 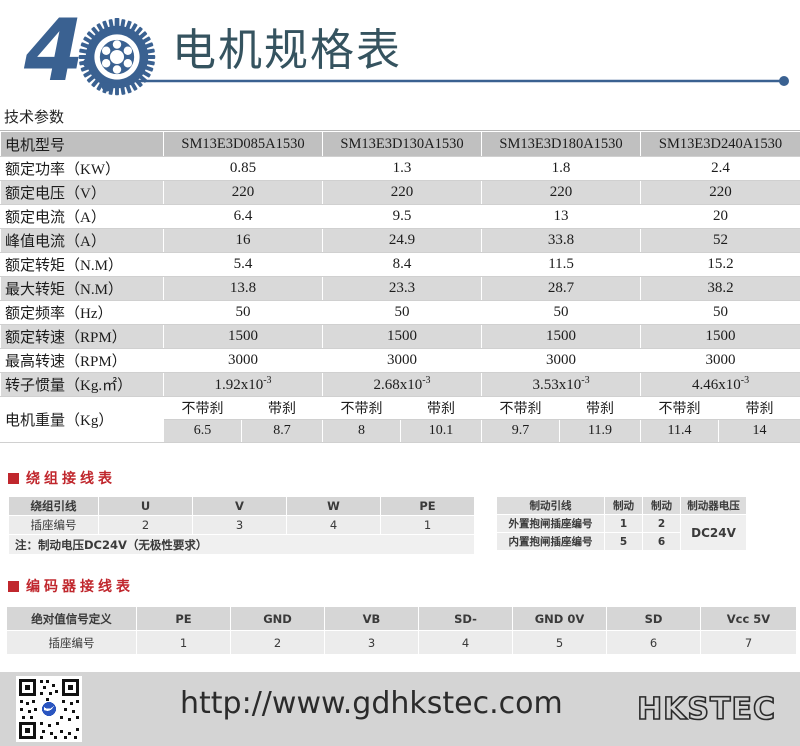 I want to click on brake-pin: 2, so click(x=661, y=523).